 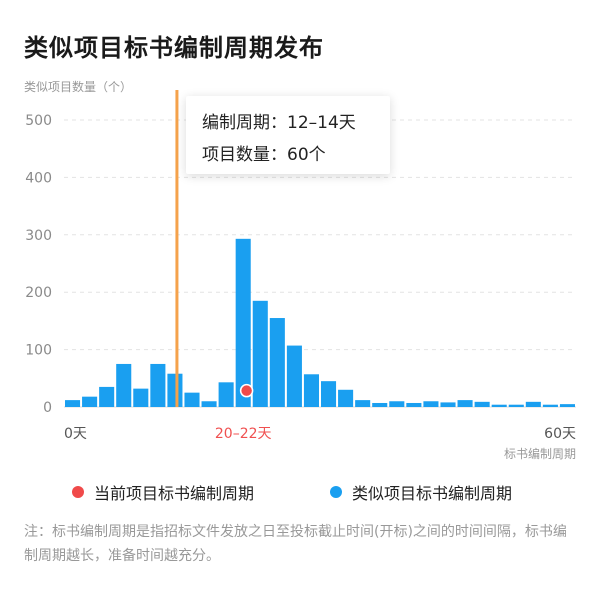 I want to click on y-tick-label: 400, so click(x=38, y=178).